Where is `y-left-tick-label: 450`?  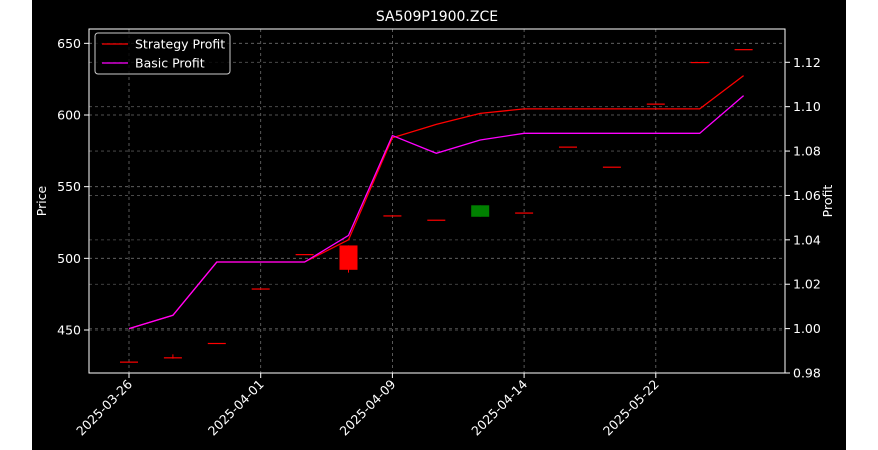 y-left-tick-label: 450 is located at coordinates (69, 330).